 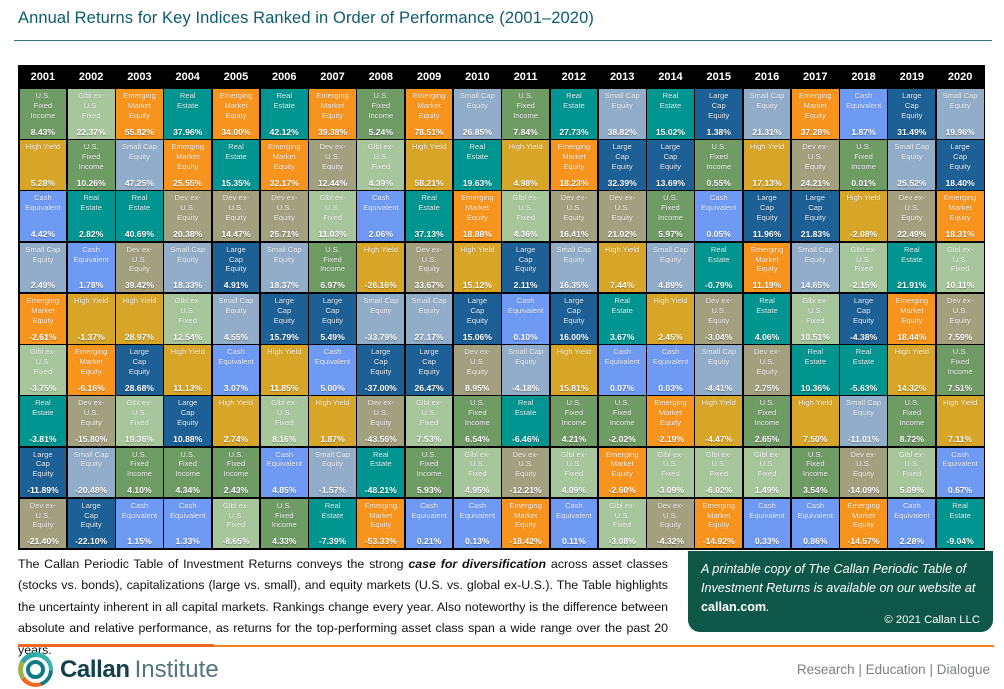 What do you see at coordinates (574, 234) in the screenshot?
I see `return-value: 16.41%` at bounding box center [574, 234].